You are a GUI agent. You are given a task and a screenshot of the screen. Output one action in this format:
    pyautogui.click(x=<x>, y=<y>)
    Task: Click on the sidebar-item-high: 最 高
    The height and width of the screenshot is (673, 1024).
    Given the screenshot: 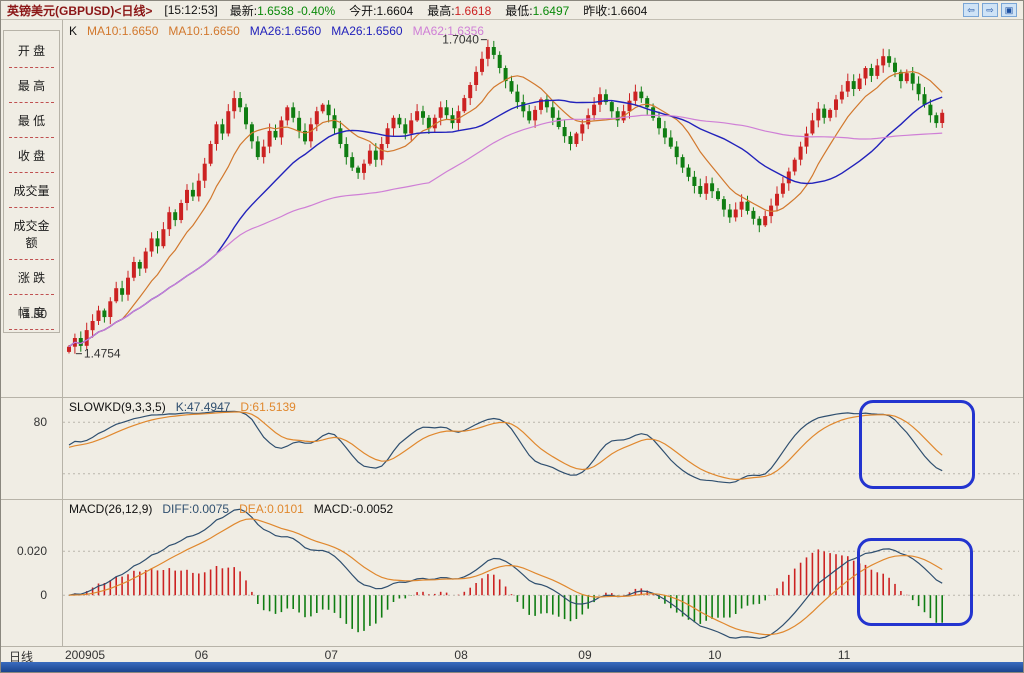 What is the action you would take?
    pyautogui.click(x=31, y=85)
    